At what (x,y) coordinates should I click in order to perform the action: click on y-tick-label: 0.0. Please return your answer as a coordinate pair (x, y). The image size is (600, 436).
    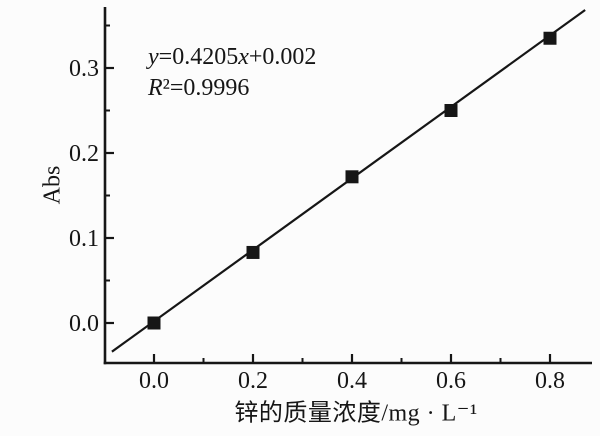
    Looking at the image, I should click on (84, 324).